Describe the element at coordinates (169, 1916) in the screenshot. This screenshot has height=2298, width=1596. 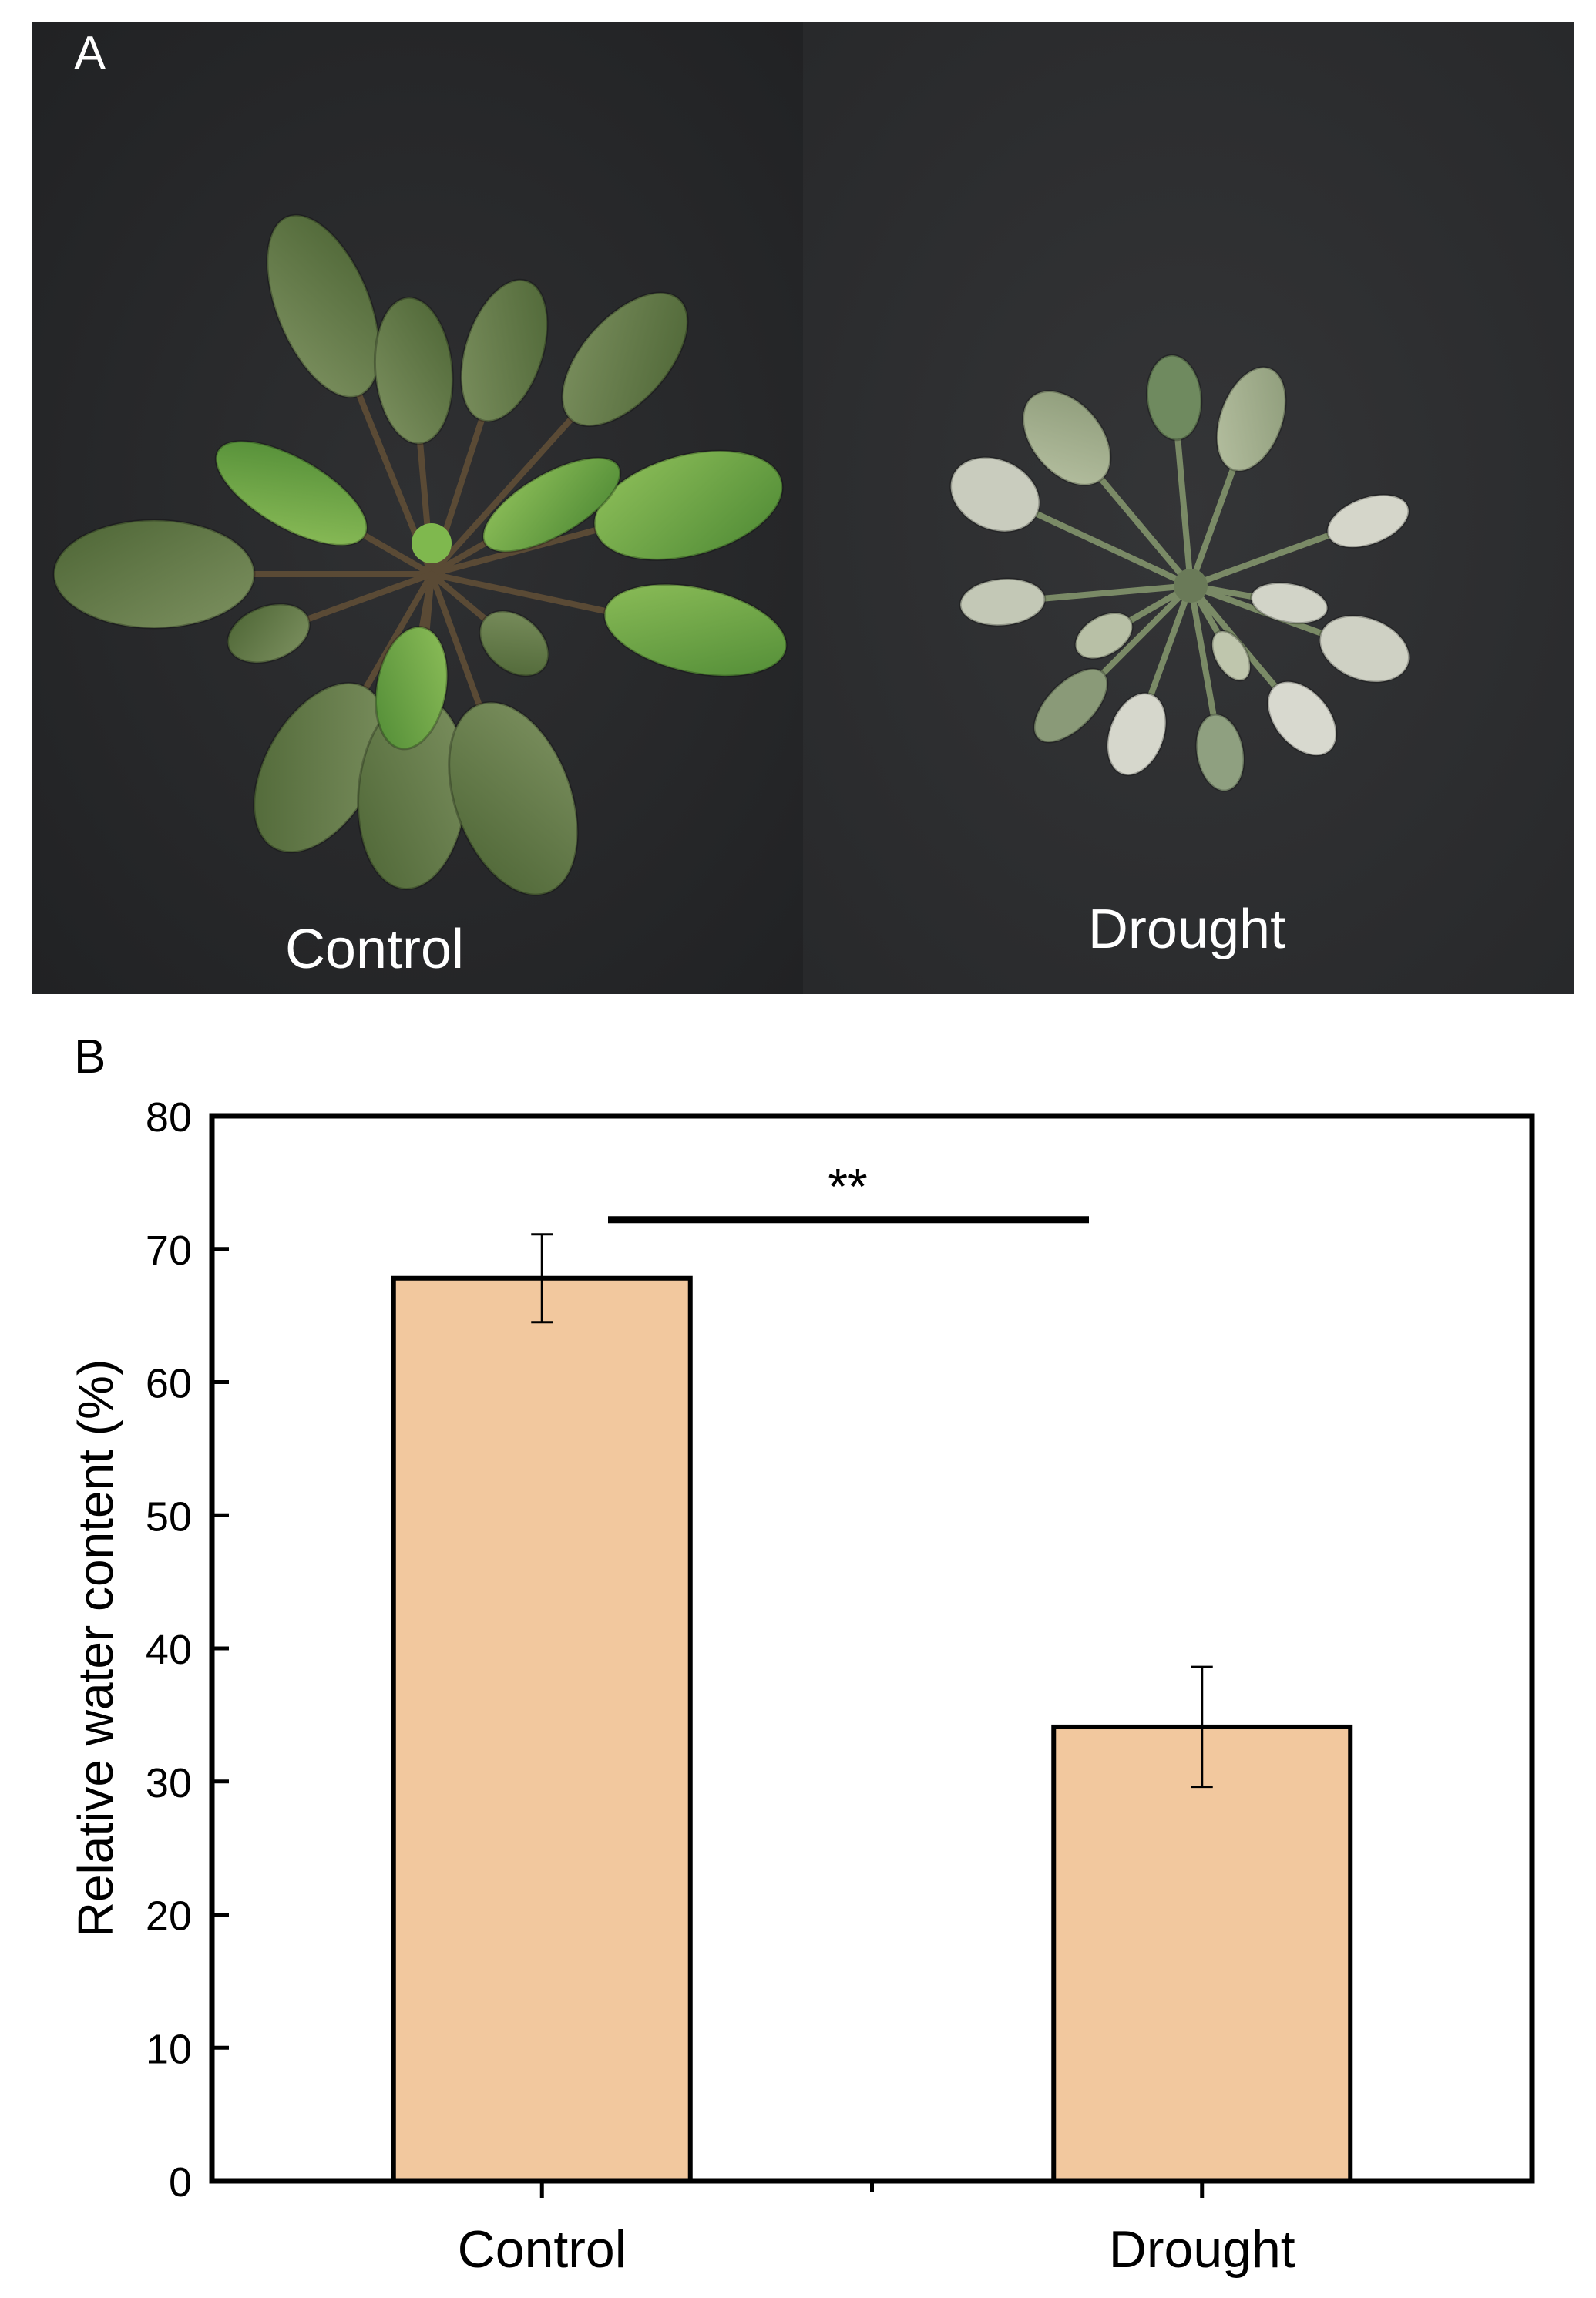
I see `y-tick-label: 20` at that location.